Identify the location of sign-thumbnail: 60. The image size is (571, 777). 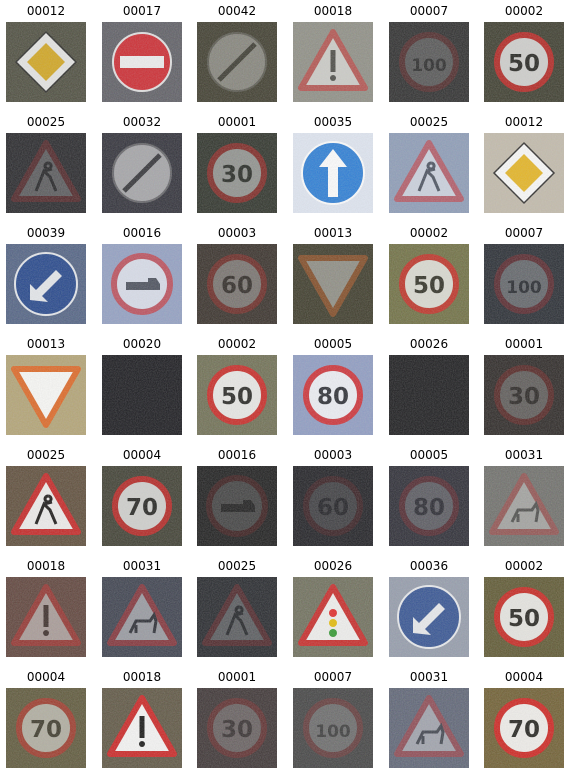
(333, 506).